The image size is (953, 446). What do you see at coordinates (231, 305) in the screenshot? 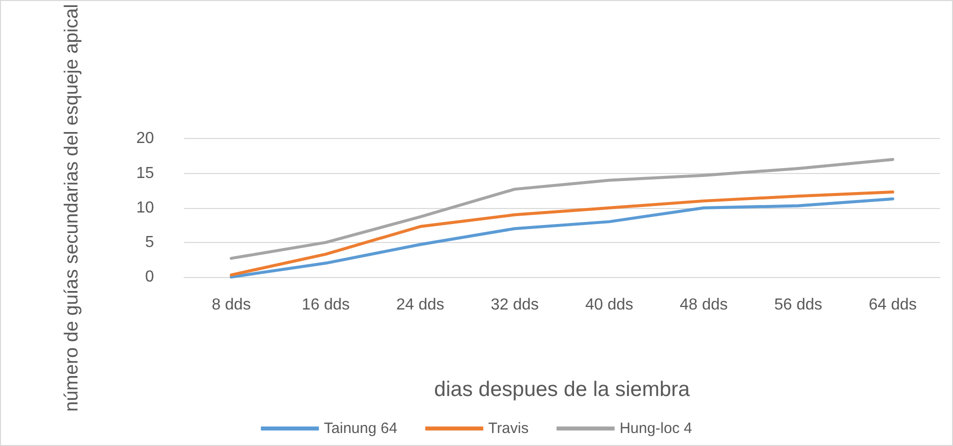
I see `x-tick-label: 8 dds` at bounding box center [231, 305].